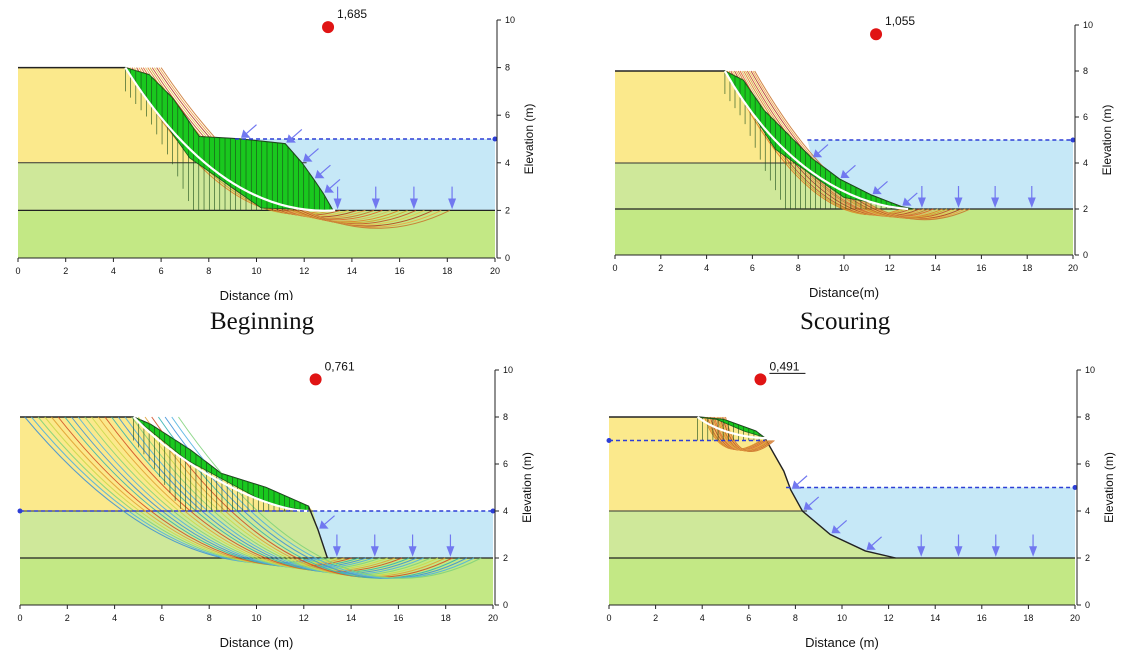 This screenshot has width=1121, height=656. What do you see at coordinates (352, 14) in the screenshot?
I see `safety-factor-value: 1,685` at bounding box center [352, 14].